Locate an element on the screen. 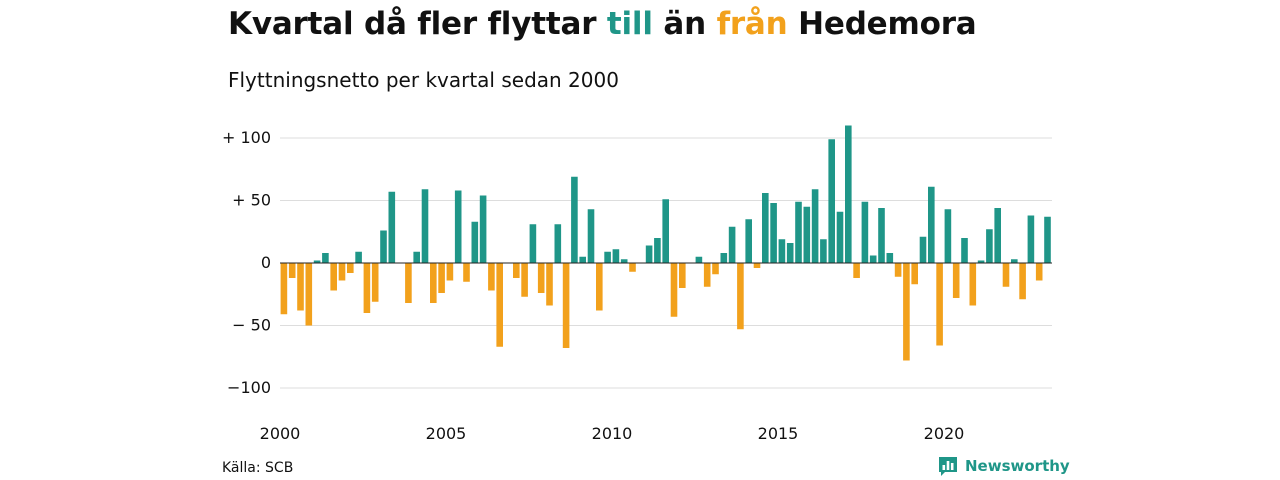 The image size is (1280, 480). y-tick-label: 0 is located at coordinates (266, 262).